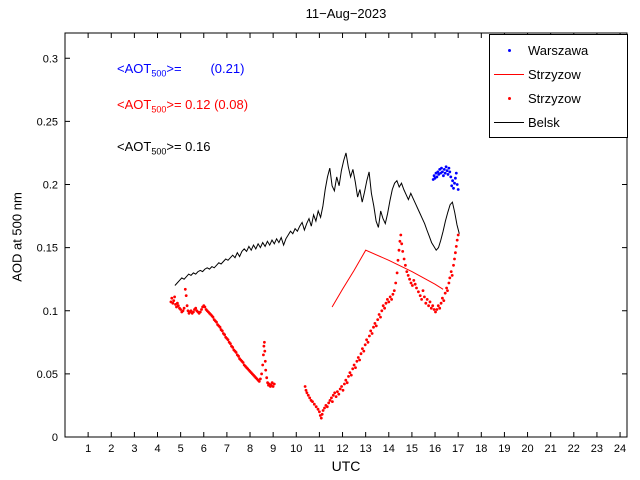 The height and width of the screenshot is (480, 640). What do you see at coordinates (346, 13) in the screenshot?
I see `chart-title: 11−Aug−2023` at bounding box center [346, 13].